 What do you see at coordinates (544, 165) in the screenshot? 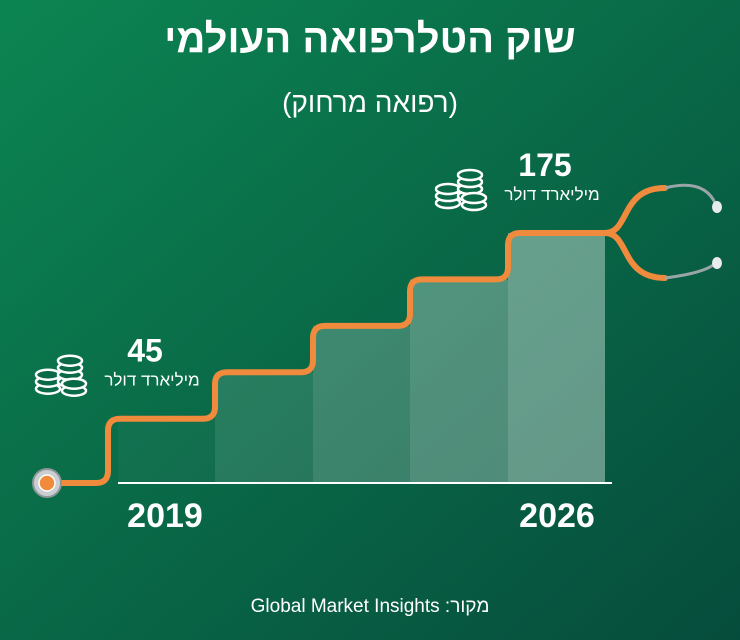
I see `value-label: 175` at bounding box center [544, 165].